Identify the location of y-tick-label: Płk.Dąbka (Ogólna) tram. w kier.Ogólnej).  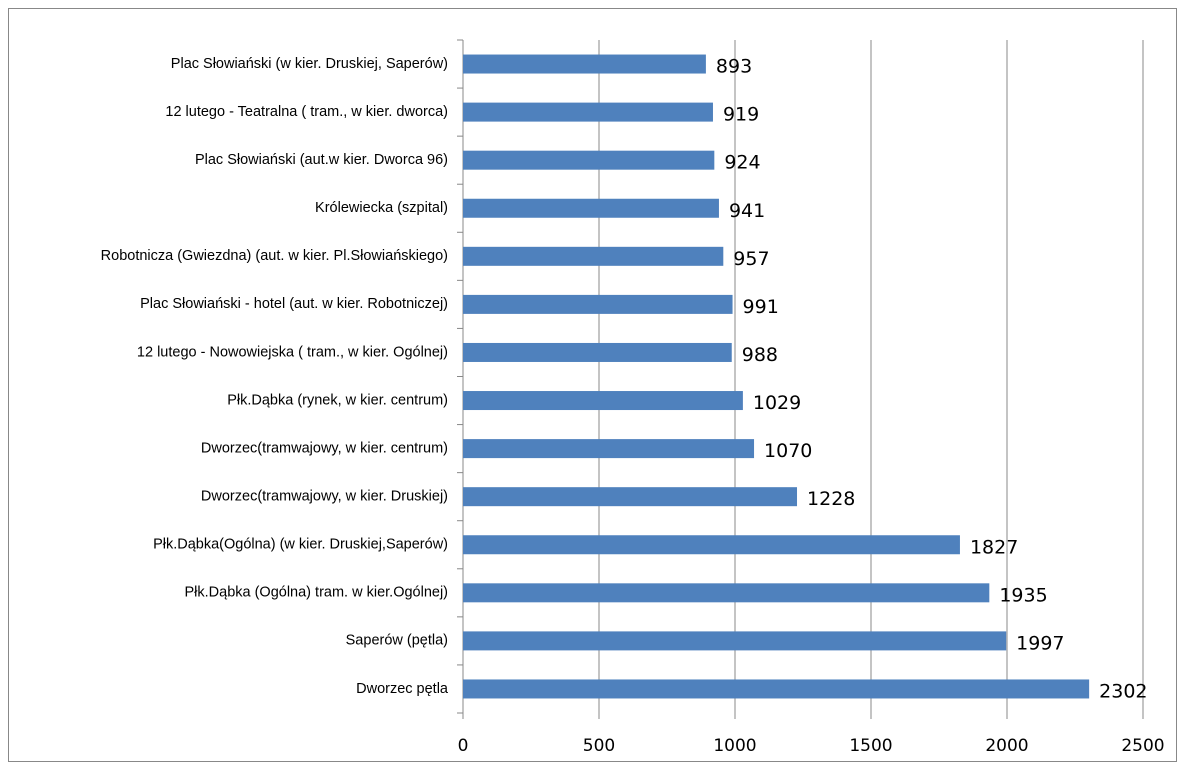
(316, 593).